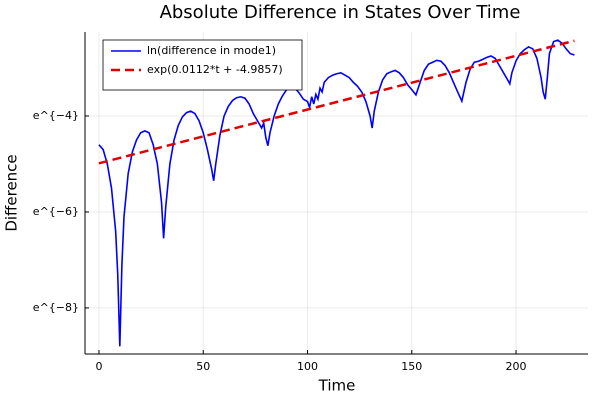 The height and width of the screenshot is (400, 600). What do you see at coordinates (56, 211) in the screenshot?
I see `y-tick-label: e^{−6}` at bounding box center [56, 211].